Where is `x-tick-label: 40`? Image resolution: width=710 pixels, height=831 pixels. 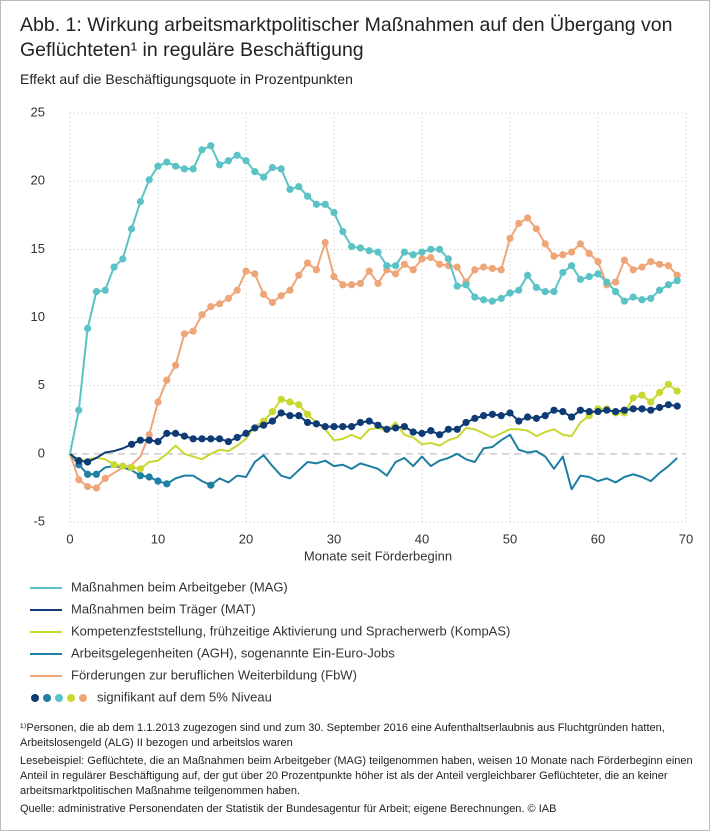 x-tick-label: 40 is located at coordinates (422, 538).